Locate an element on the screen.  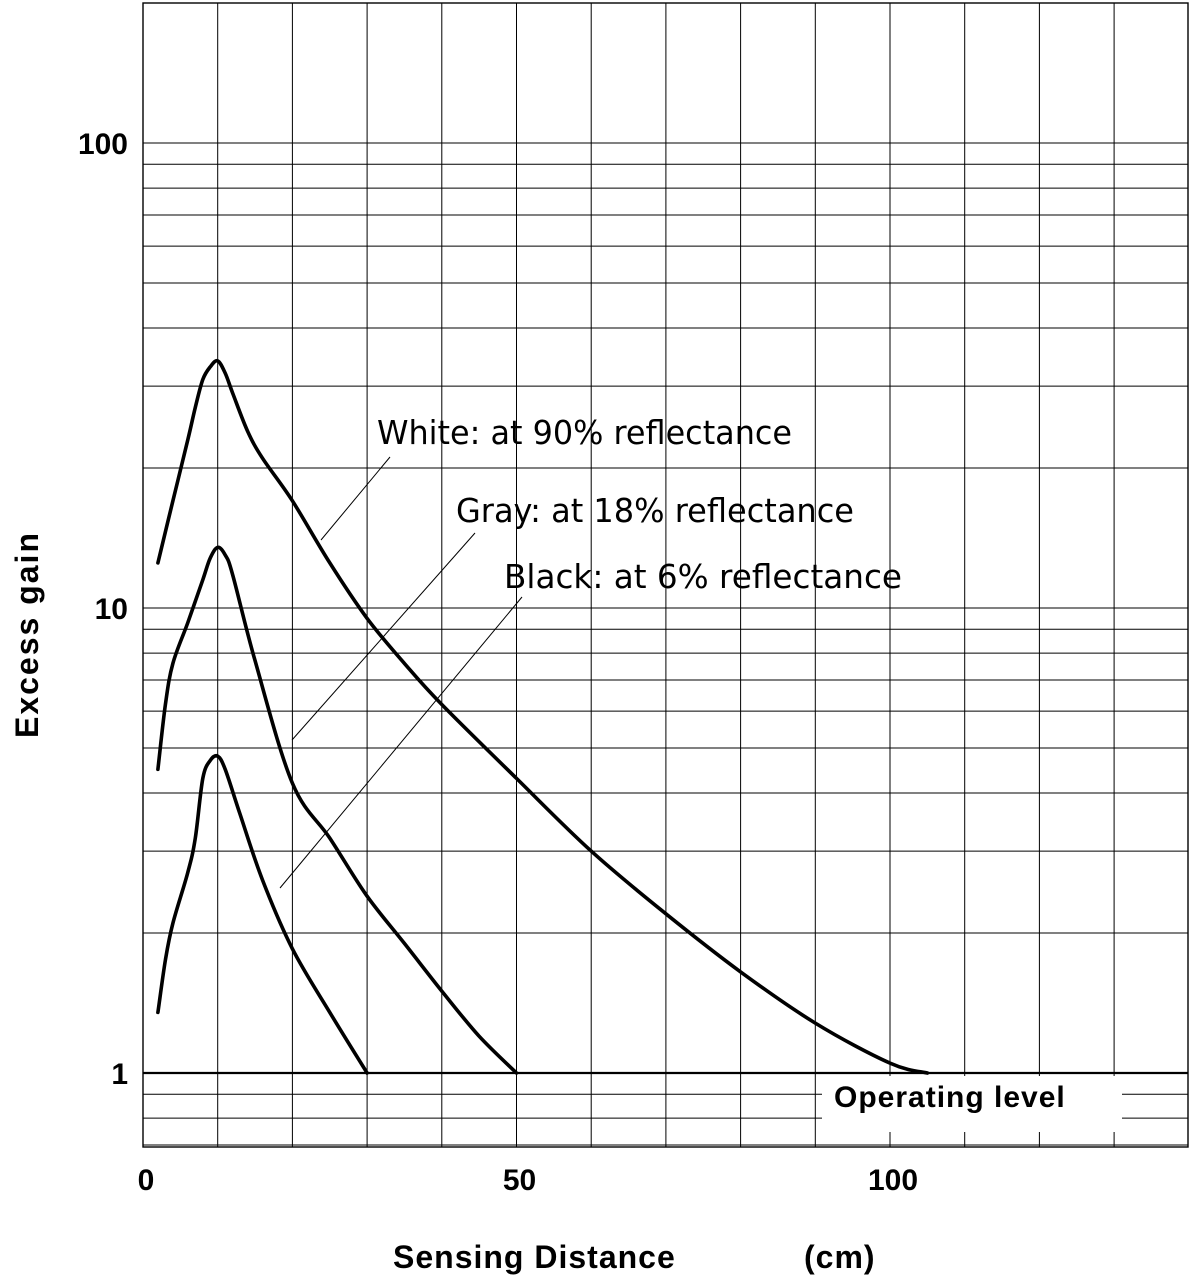
y-tick-label: 100 is located at coordinates (103, 144).